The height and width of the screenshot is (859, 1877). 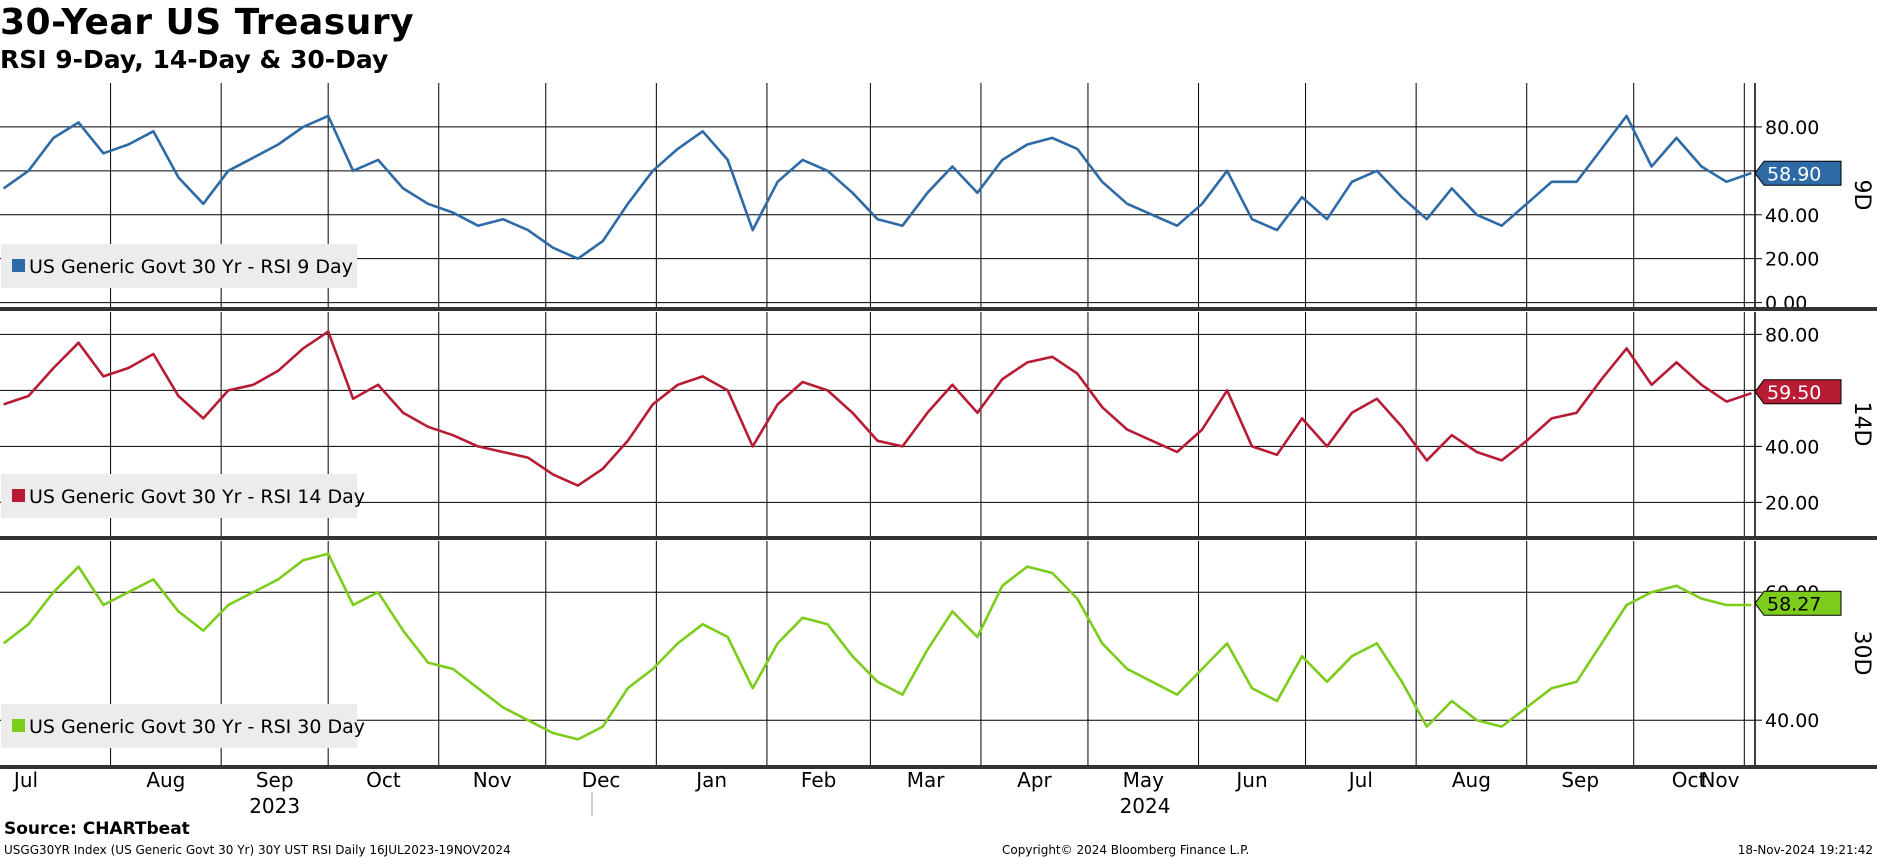 What do you see at coordinates (97, 829) in the screenshot?
I see `source-label: Source: CHARTbeat` at bounding box center [97, 829].